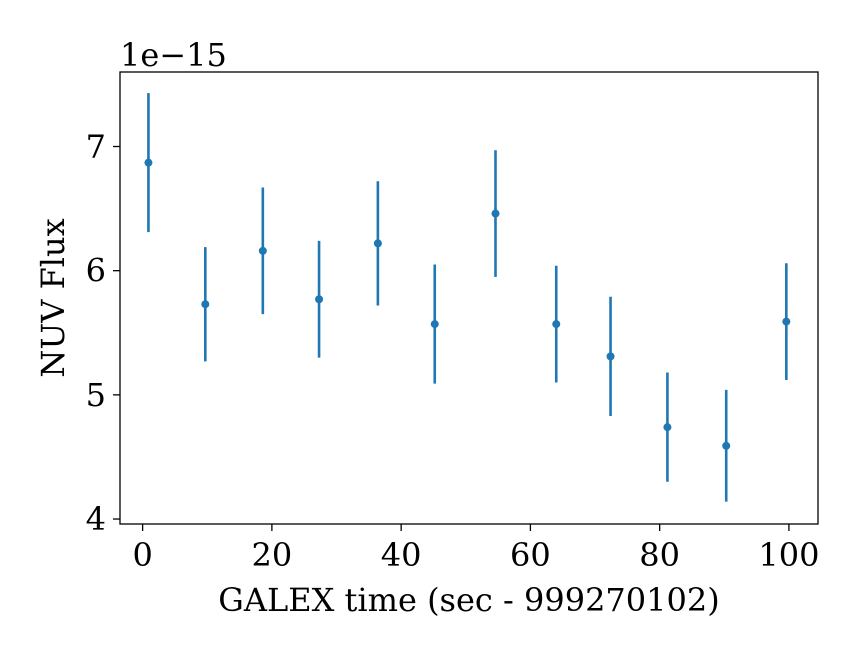 The image size is (862, 657). Describe the element at coordinates (530, 555) in the screenshot. I see `x-tick-label: 60` at that location.